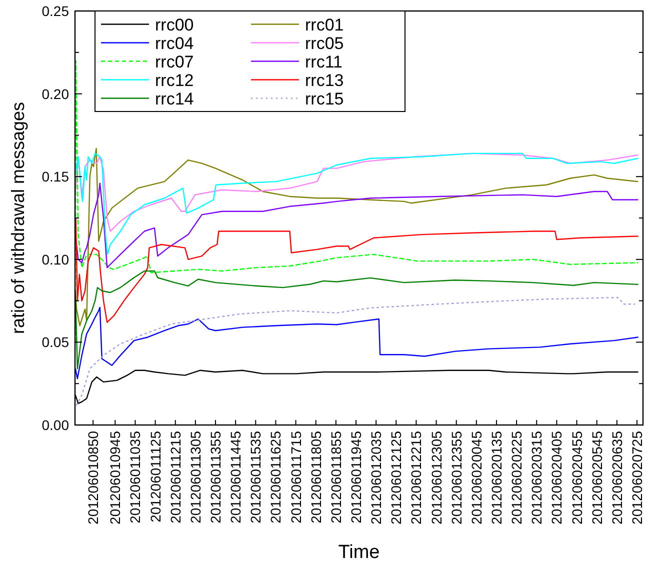 The image size is (660, 564). Describe the element at coordinates (416, 477) in the screenshot. I see `x-tick-label: 201206012215` at that location.